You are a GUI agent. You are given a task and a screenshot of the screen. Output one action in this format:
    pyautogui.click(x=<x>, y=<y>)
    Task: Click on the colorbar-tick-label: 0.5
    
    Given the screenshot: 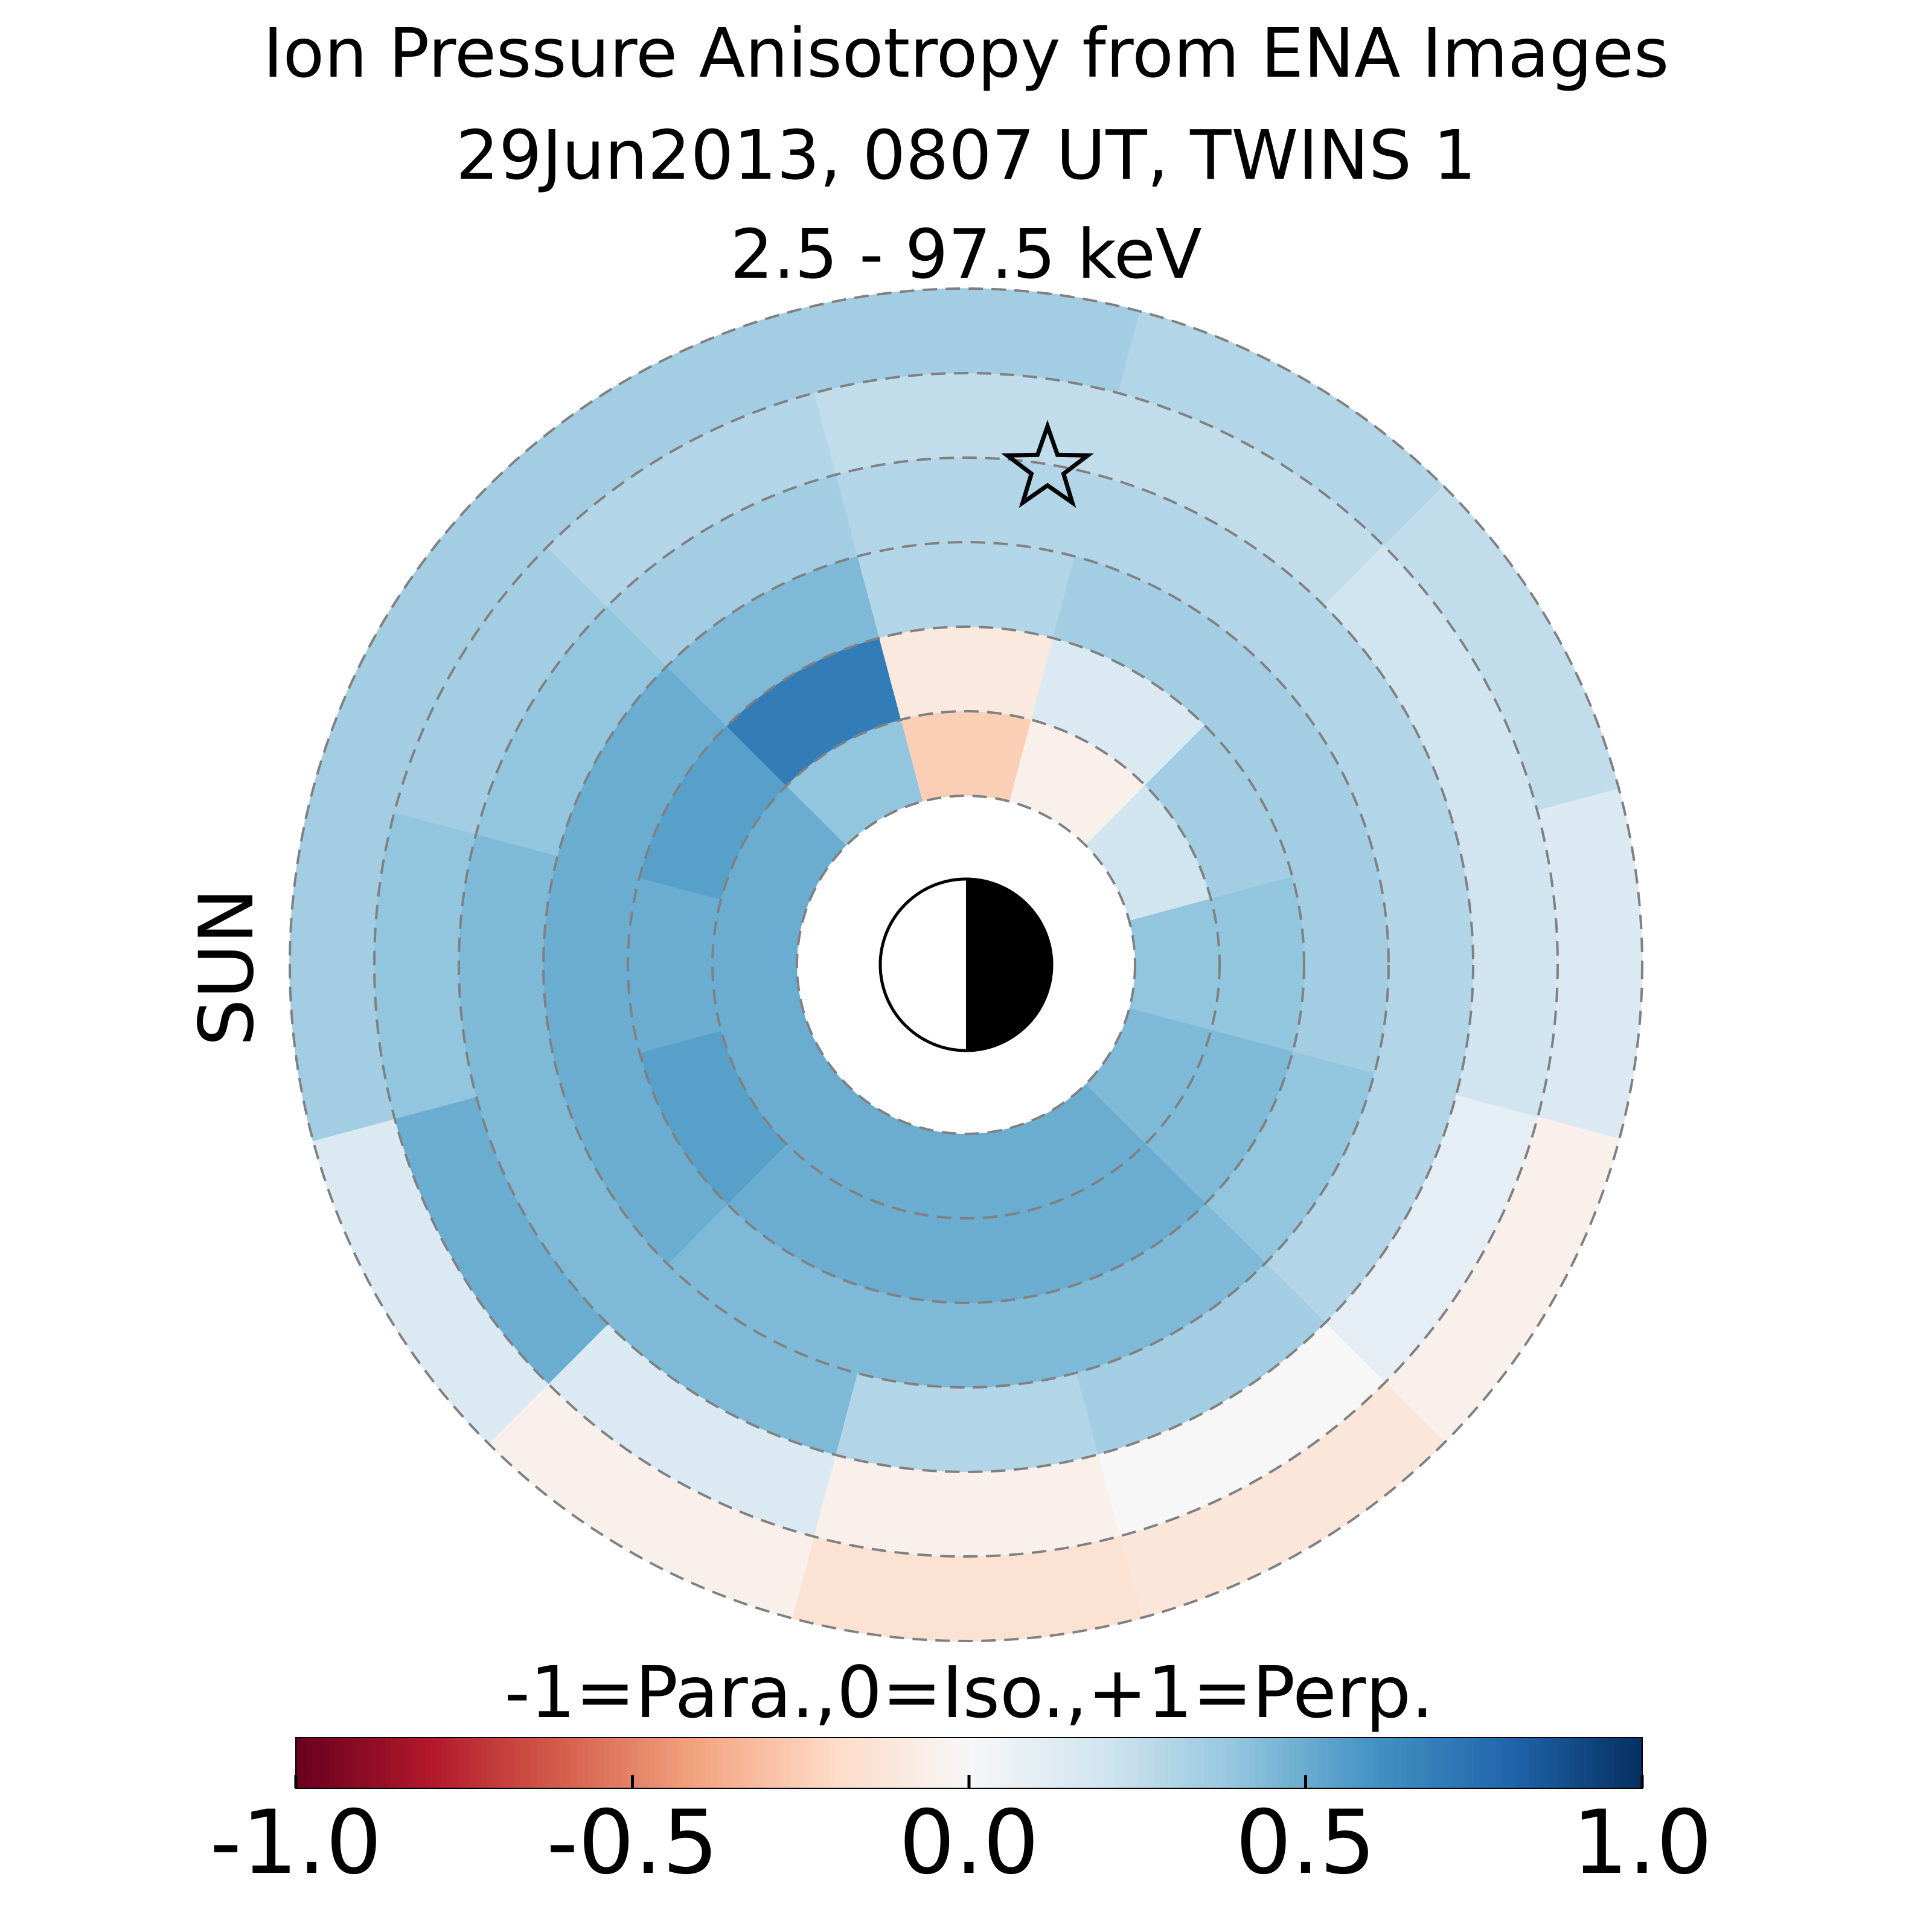 What is the action you would take?
    pyautogui.click(x=1305, y=1843)
    